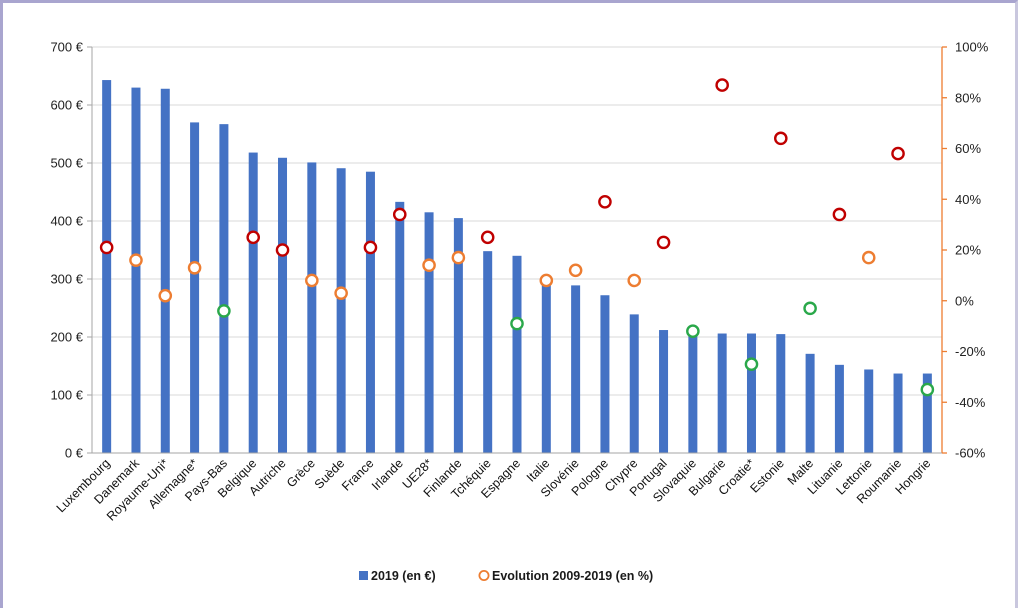 The image size is (1018, 608). What do you see at coordinates (66, 279) in the screenshot?
I see `y-left-tick-label: 300 €` at bounding box center [66, 279].